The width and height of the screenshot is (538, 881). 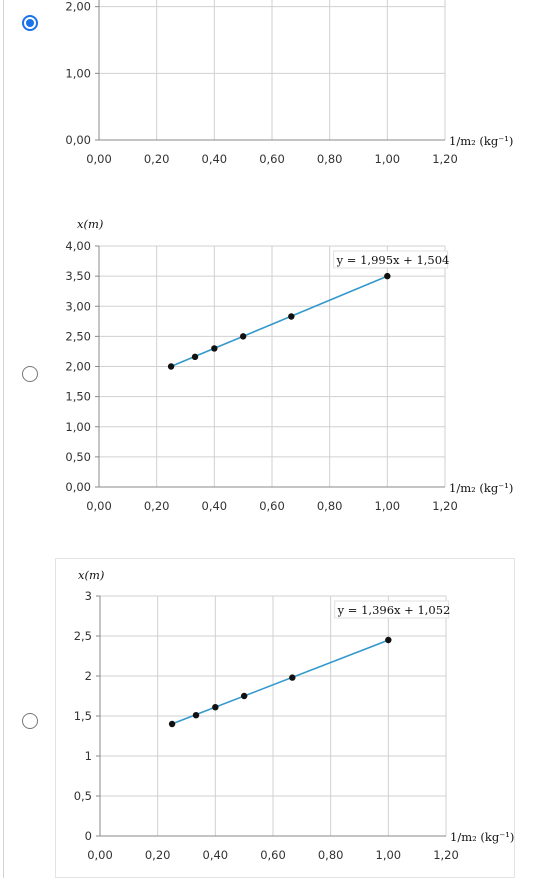 What do you see at coordinates (30, 721) in the screenshot?
I see `option-3-radio` at bounding box center [30, 721].